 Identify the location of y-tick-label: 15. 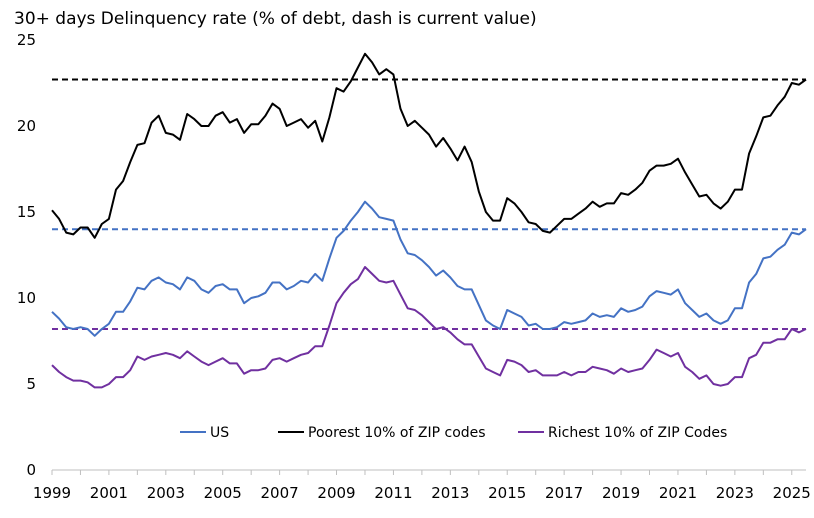
(26, 212).